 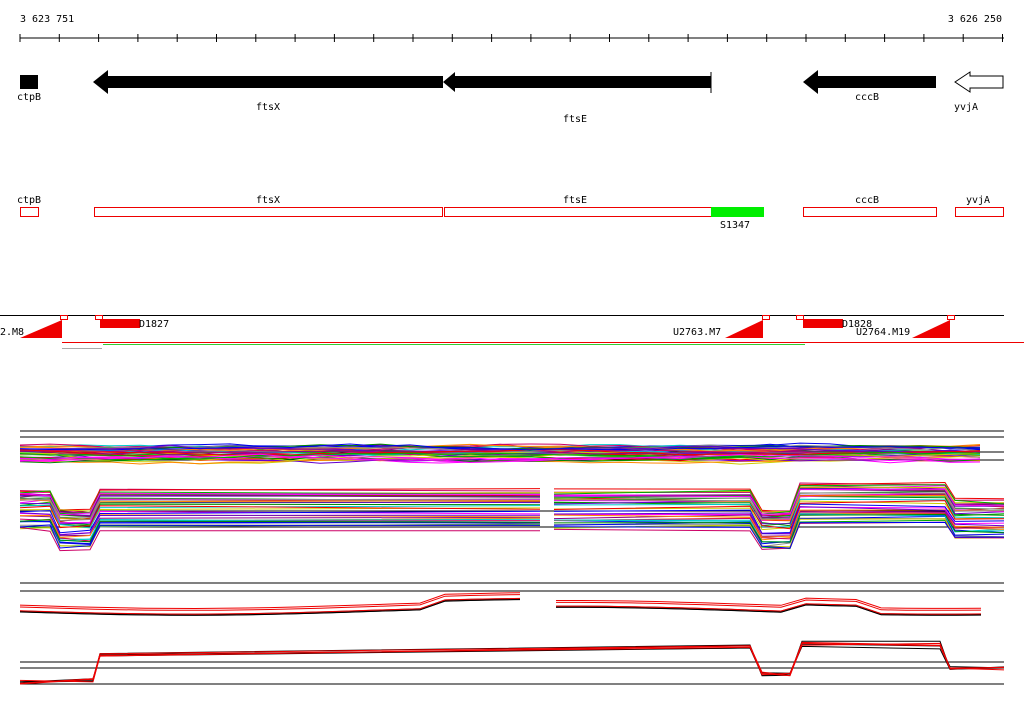 I want to click on transcript-label: U2763.M7, so click(x=697, y=332).